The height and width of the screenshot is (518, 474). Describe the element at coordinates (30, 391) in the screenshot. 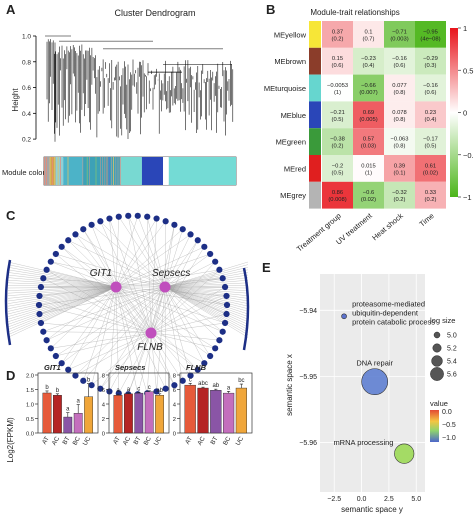

I see `bar-y-tick-label: 1.5` at that location.